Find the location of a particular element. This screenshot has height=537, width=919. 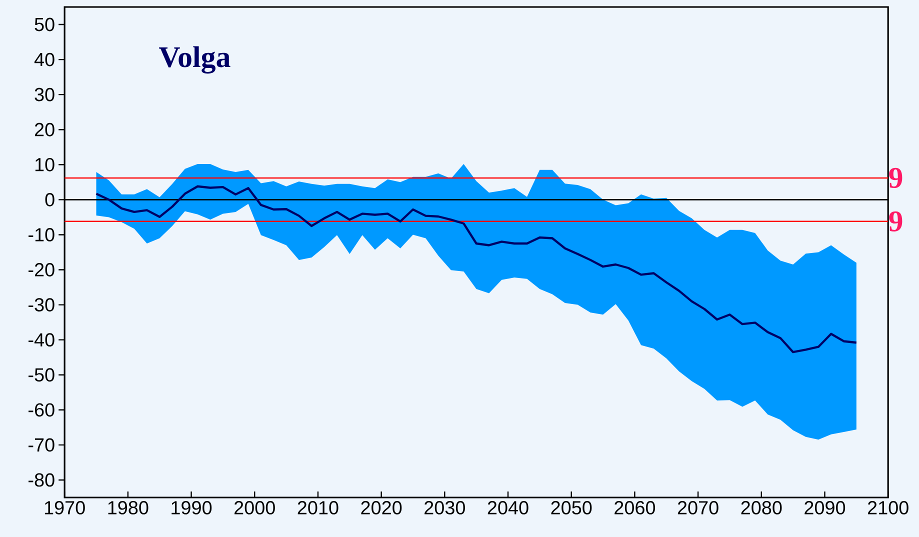

x-tick-label: 2030 is located at coordinates (444, 507).